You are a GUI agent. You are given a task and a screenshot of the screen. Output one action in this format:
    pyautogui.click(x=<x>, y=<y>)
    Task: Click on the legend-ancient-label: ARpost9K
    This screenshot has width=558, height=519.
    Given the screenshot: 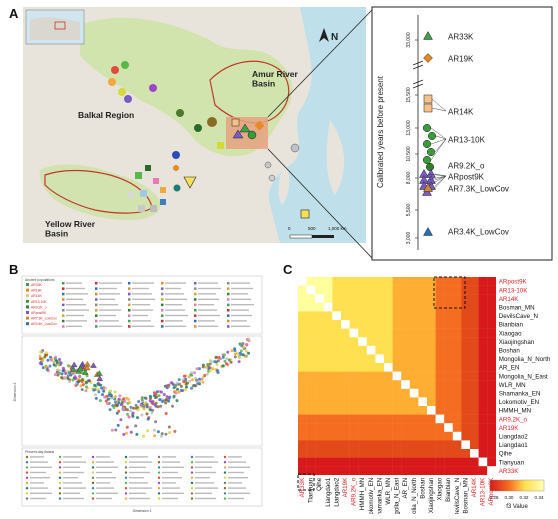 What is the action you would take?
    pyautogui.click(x=39, y=313)
    